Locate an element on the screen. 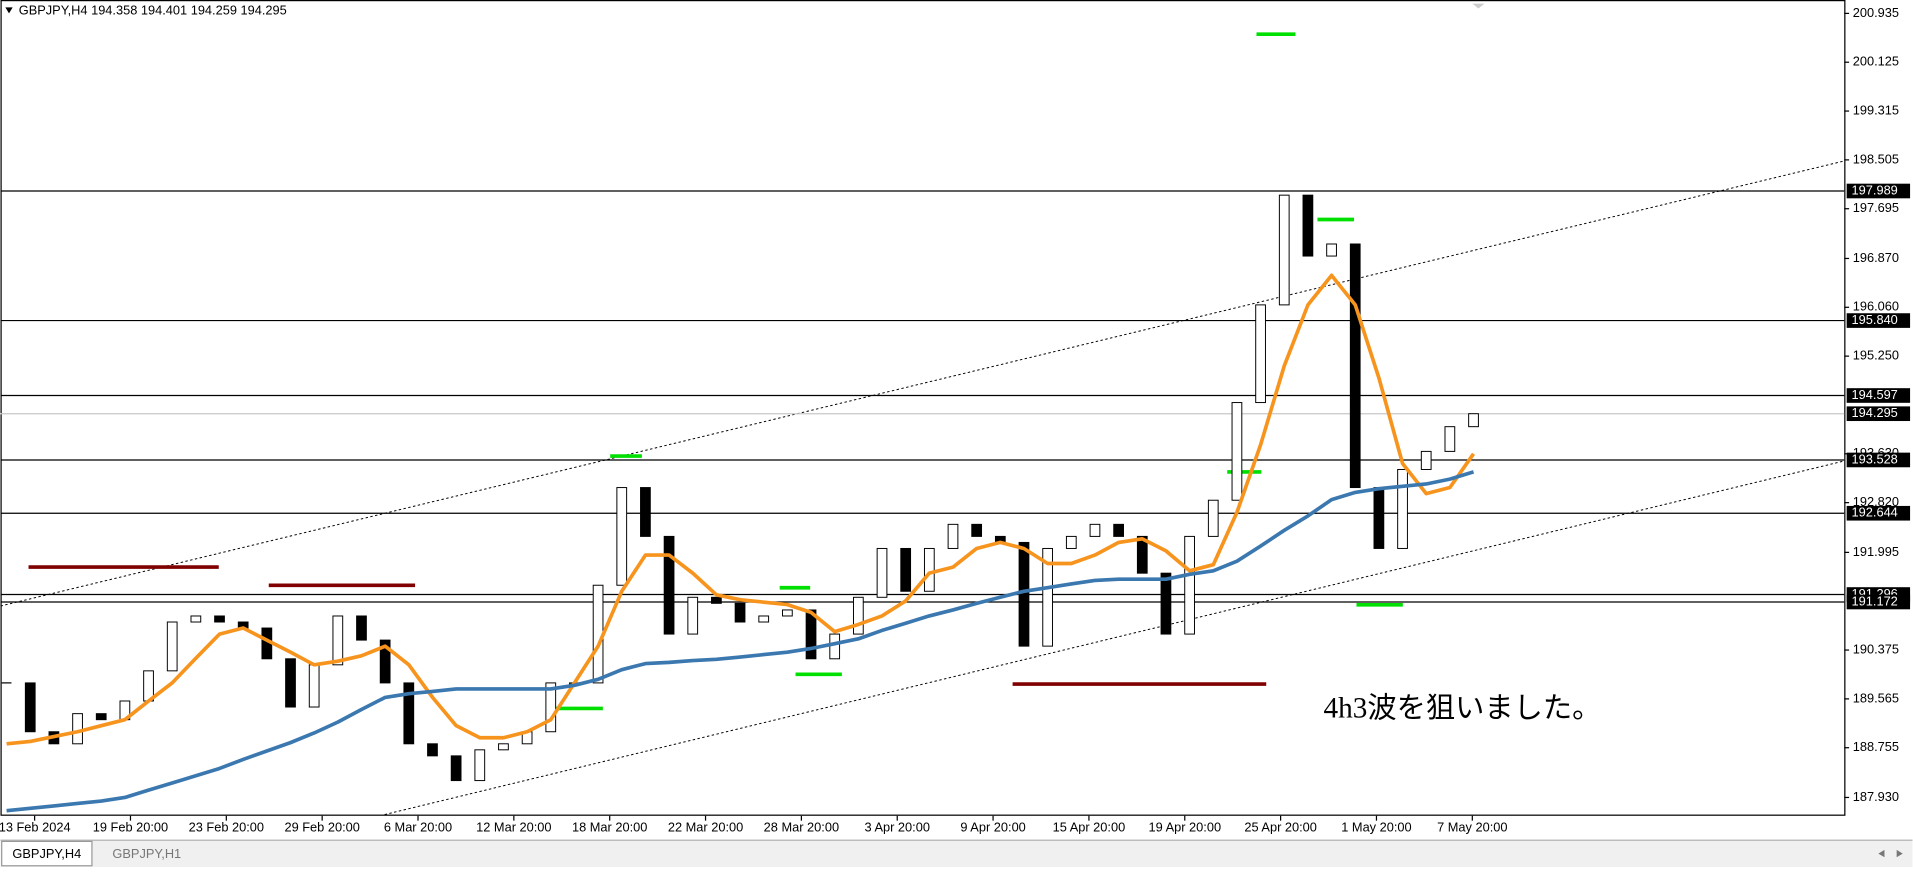 The height and width of the screenshot is (872, 1913). y-tick-label: 197.695 is located at coordinates (1876, 207).